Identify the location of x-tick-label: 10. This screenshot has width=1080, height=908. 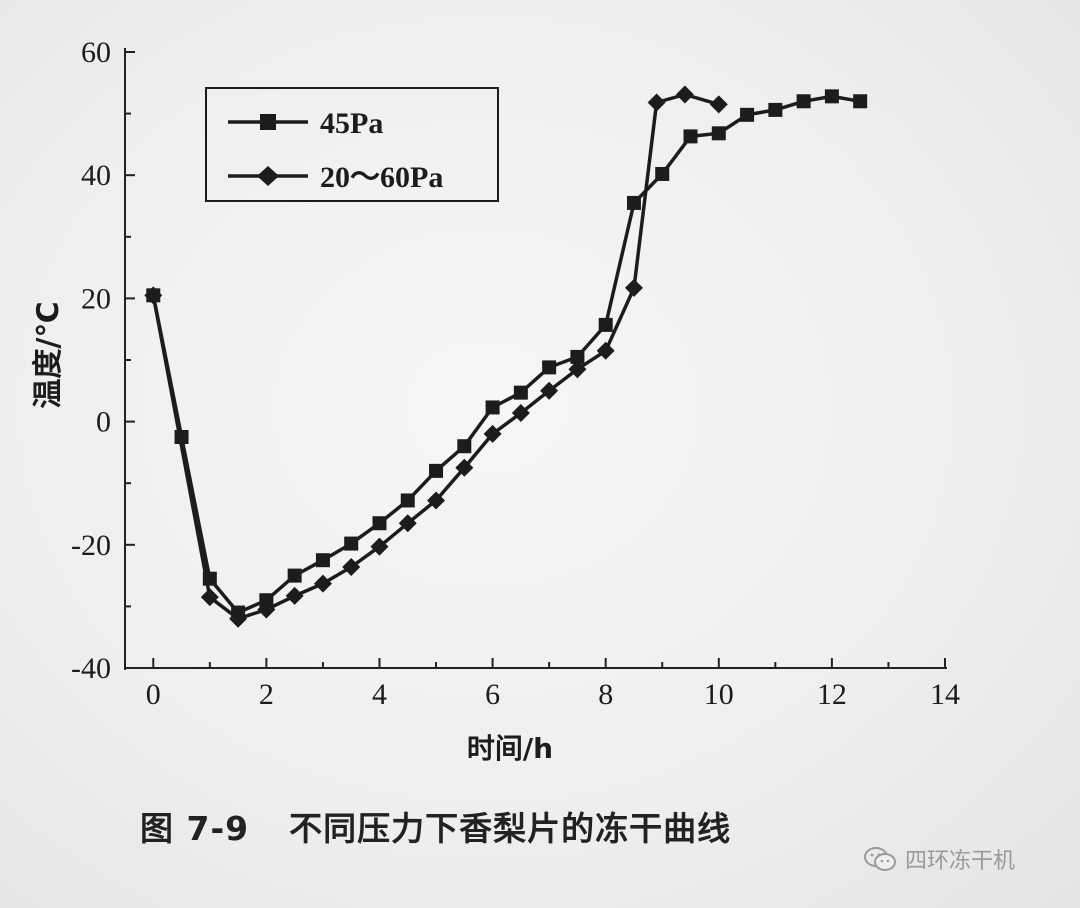
(719, 694).